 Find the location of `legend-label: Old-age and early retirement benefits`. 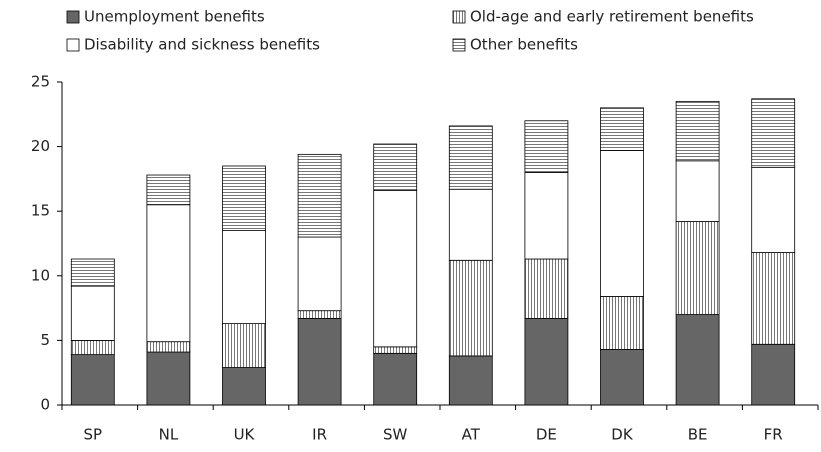

legend-label: Old-age and early retirement benefits is located at coordinates (612, 17).